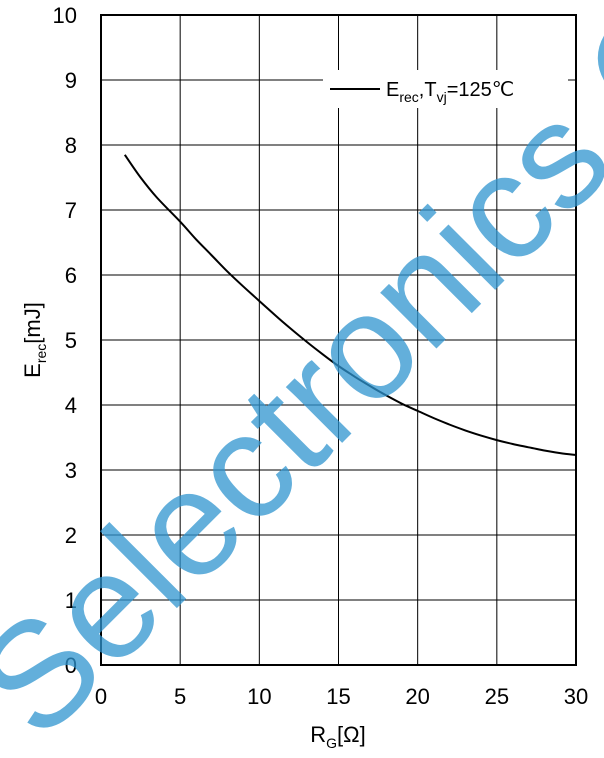 This screenshot has height=758, width=604. What do you see at coordinates (71, 470) in the screenshot?
I see `y-tick-label: 3` at bounding box center [71, 470].